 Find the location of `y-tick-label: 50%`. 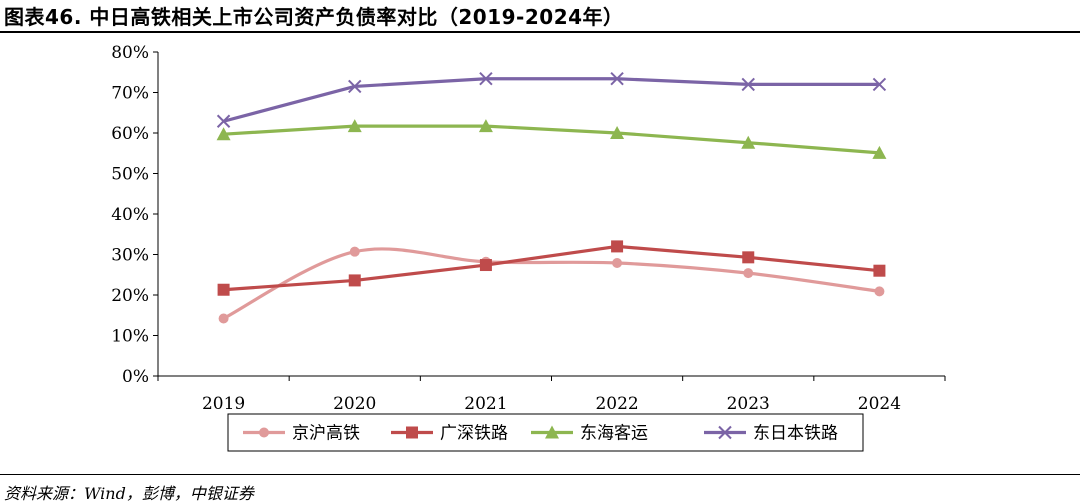

y-tick-label: 50% is located at coordinates (130, 175).